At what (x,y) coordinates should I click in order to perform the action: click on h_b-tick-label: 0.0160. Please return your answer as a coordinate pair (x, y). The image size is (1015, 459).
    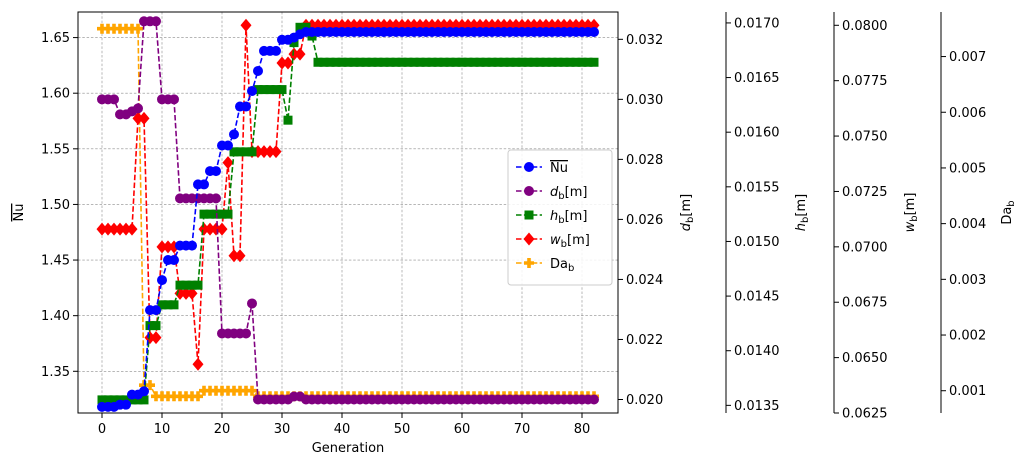
    Looking at the image, I should click on (757, 133).